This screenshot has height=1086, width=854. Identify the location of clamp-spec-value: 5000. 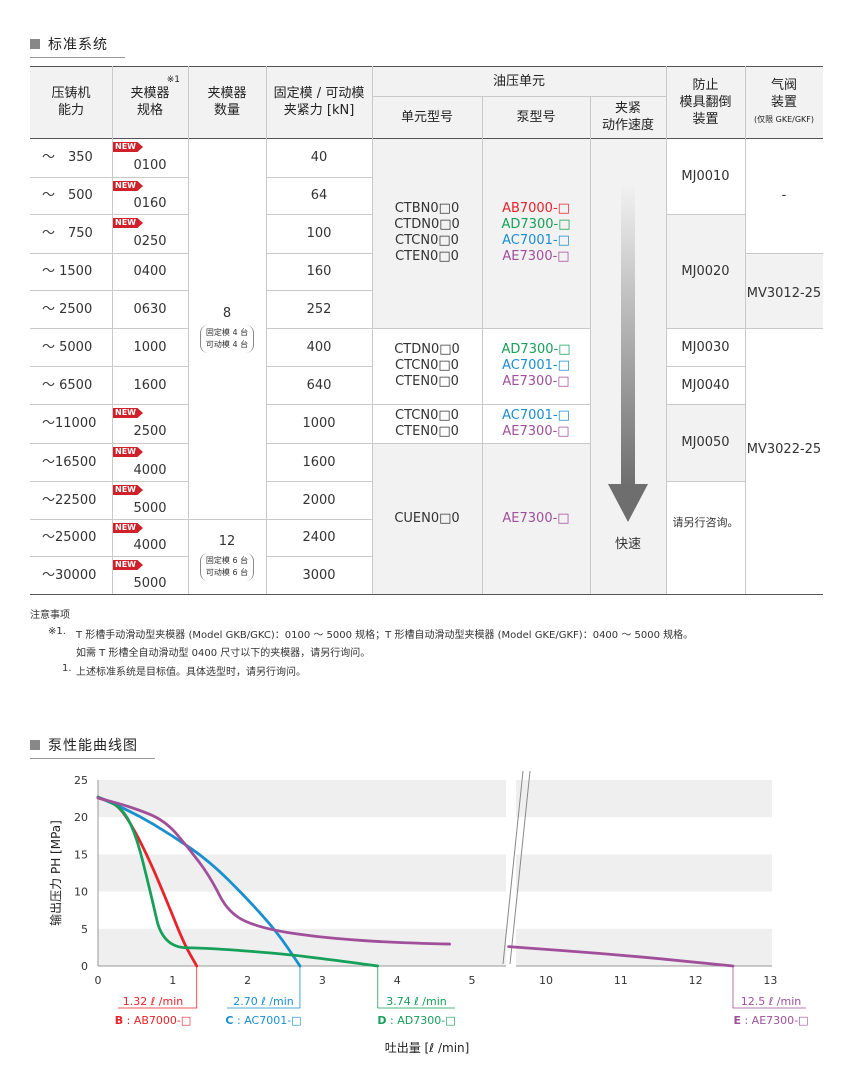
(150, 583).